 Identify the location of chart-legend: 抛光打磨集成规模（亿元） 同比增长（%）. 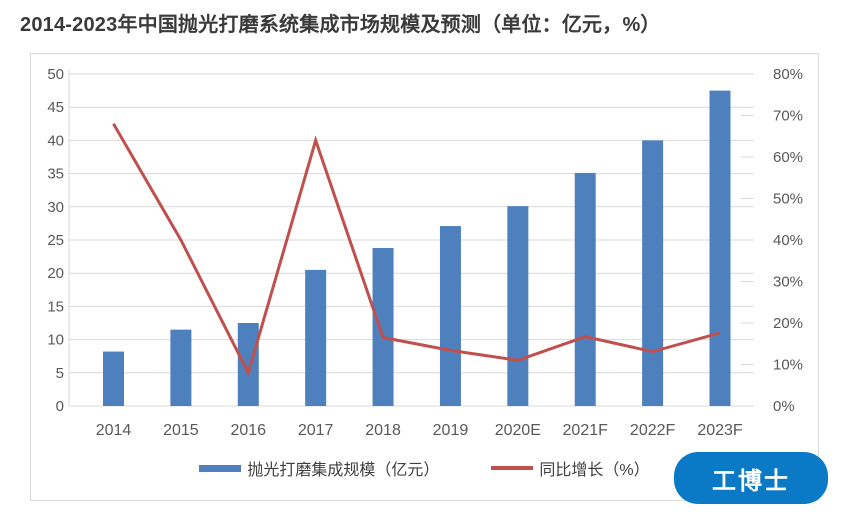
(424, 468).